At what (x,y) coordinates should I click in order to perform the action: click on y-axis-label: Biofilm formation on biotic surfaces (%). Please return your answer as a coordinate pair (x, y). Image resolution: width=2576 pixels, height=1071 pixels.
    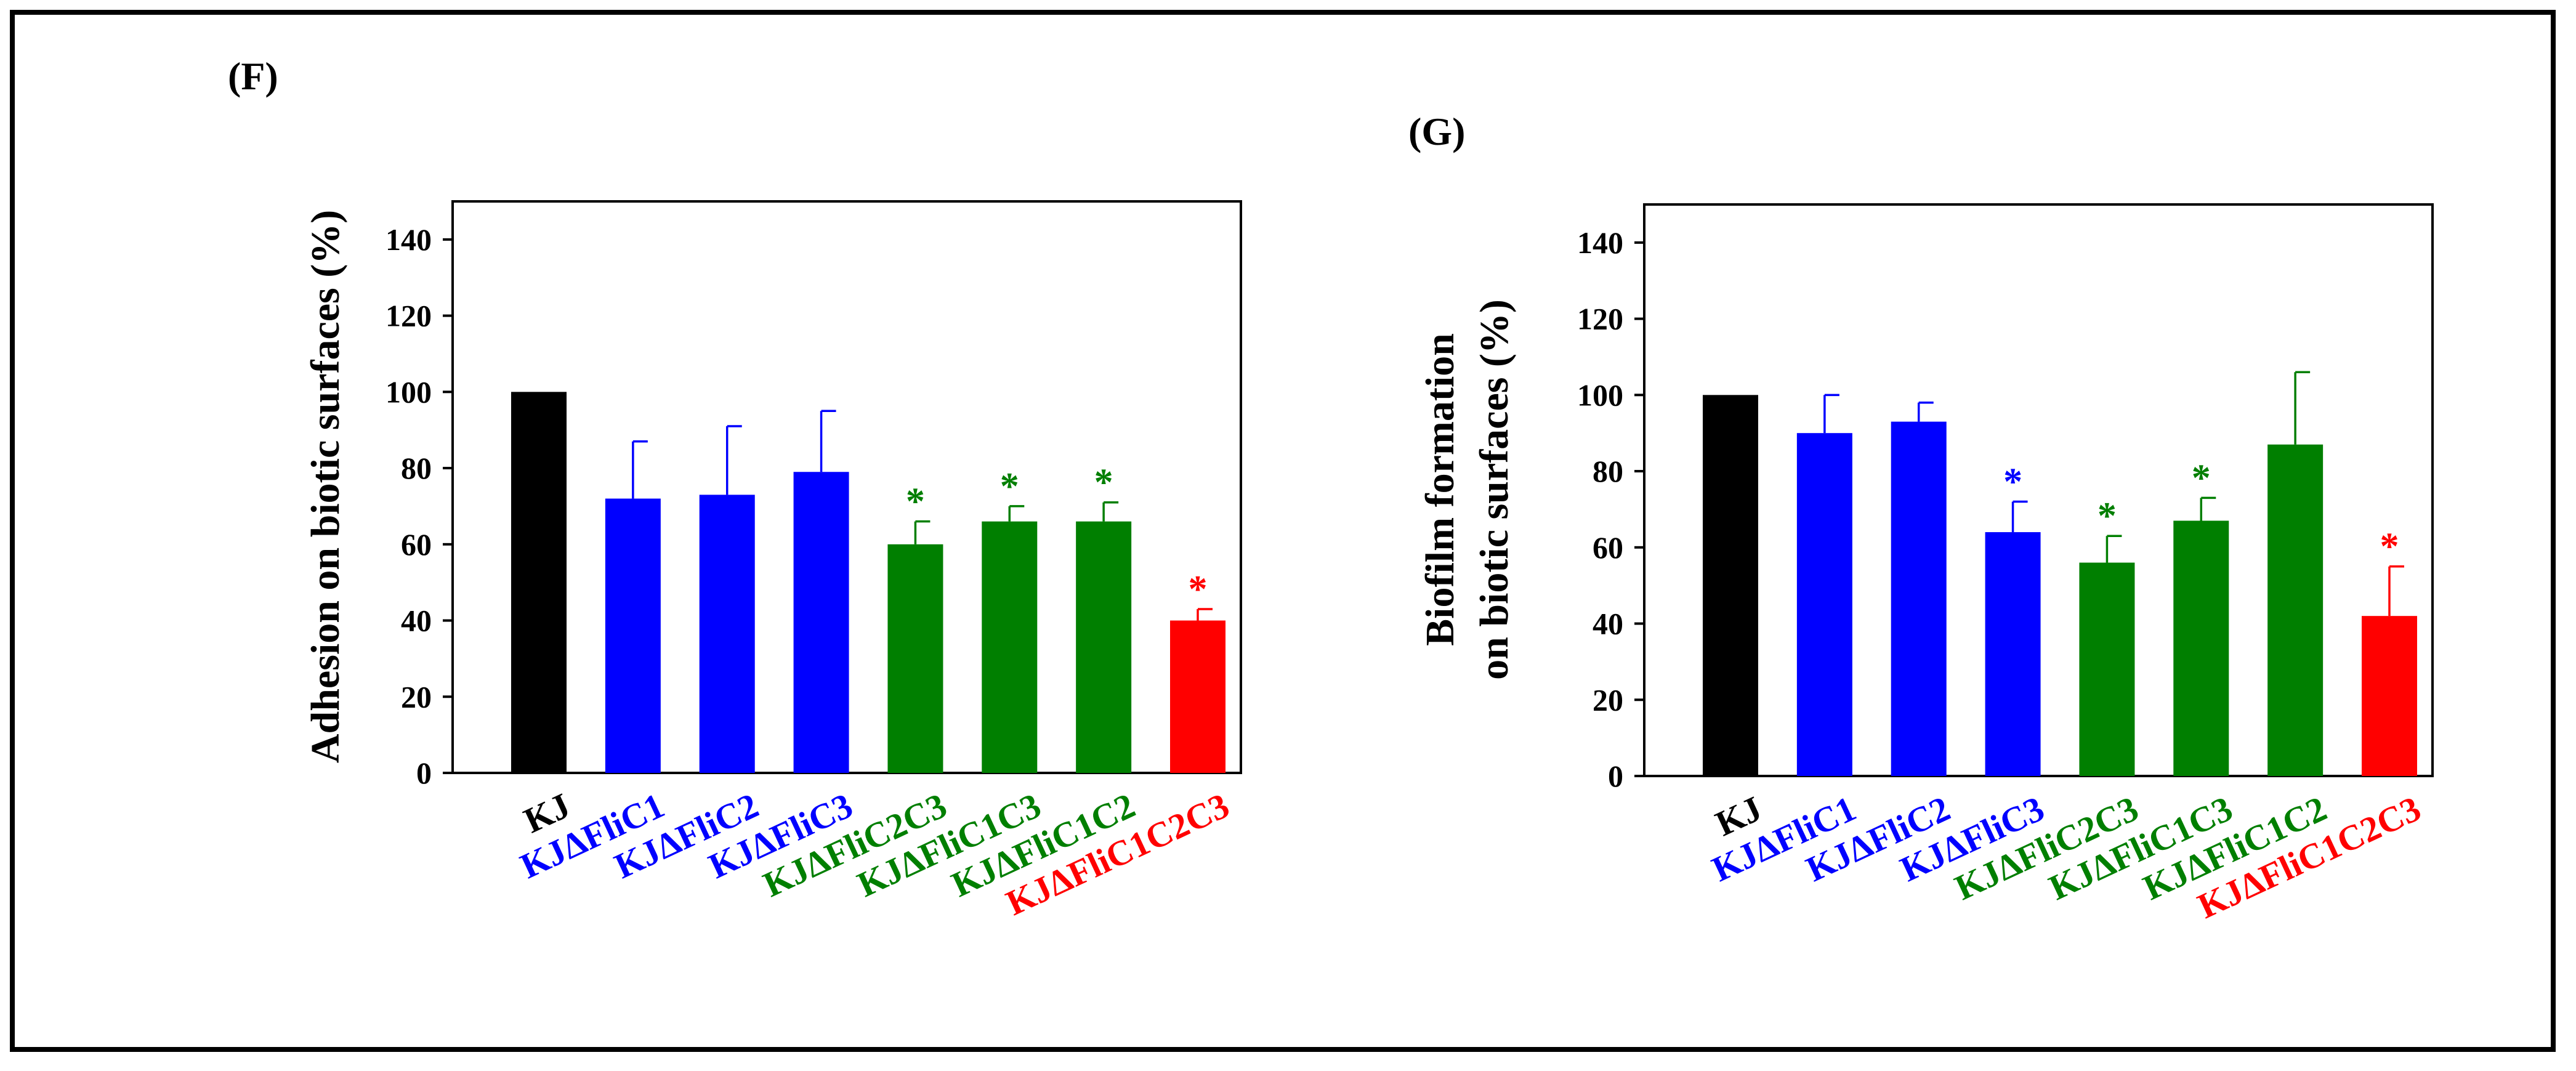
    Looking at the image, I should click on (1467, 489).